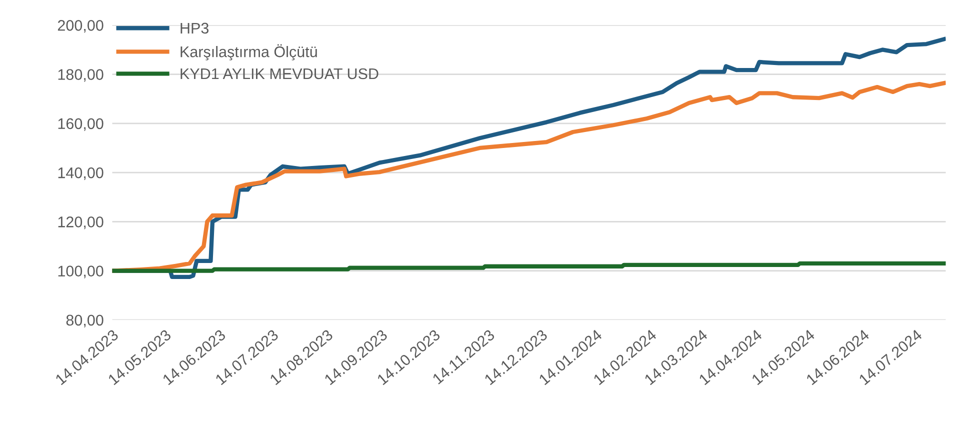  Describe the element at coordinates (85, 321) in the screenshot. I see `y-tick-label: 80,00` at that location.